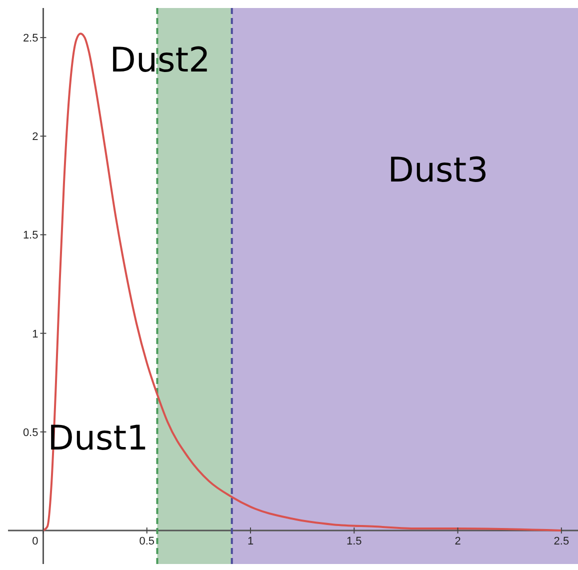 The height and width of the screenshot is (570, 578). Describe the element at coordinates (35, 541) in the screenshot. I see `x-tick-label: 0` at that location.